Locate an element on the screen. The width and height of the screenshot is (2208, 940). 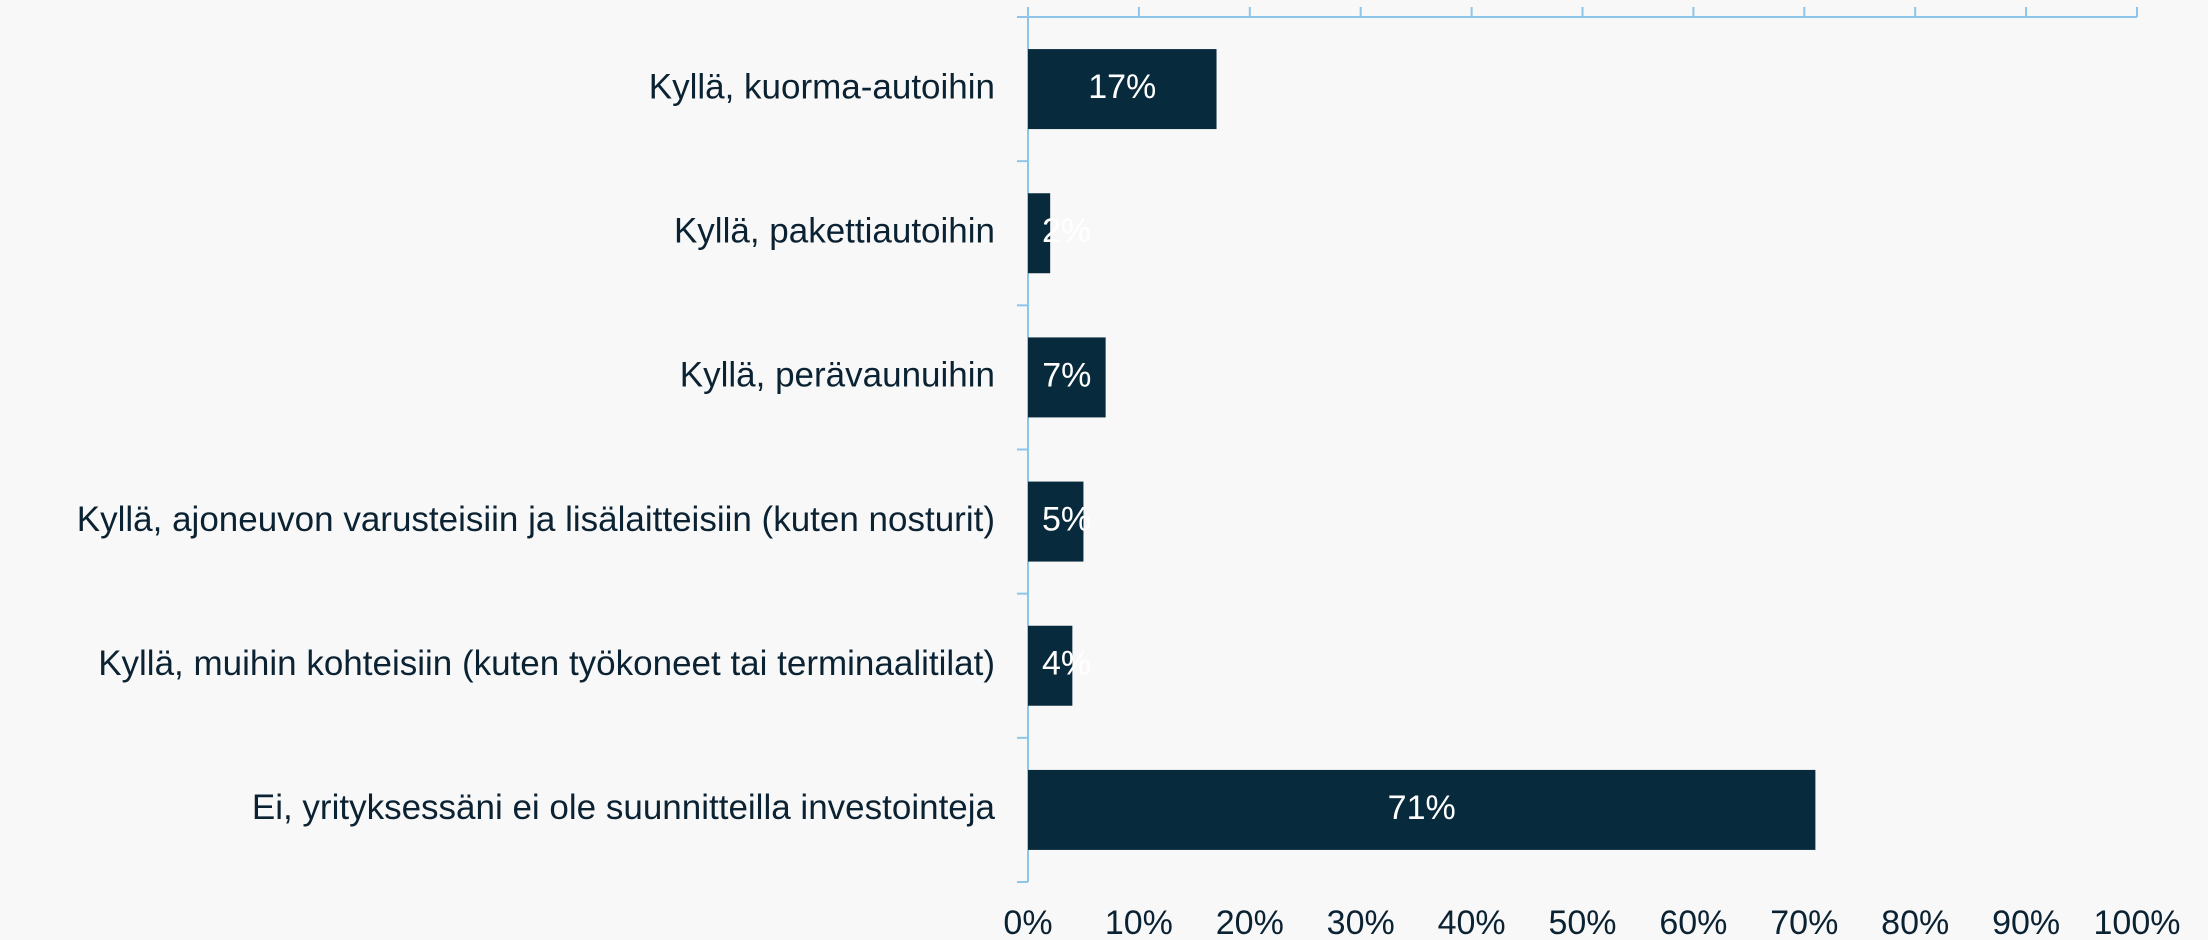
value-label: 7% is located at coordinates (1066, 375).